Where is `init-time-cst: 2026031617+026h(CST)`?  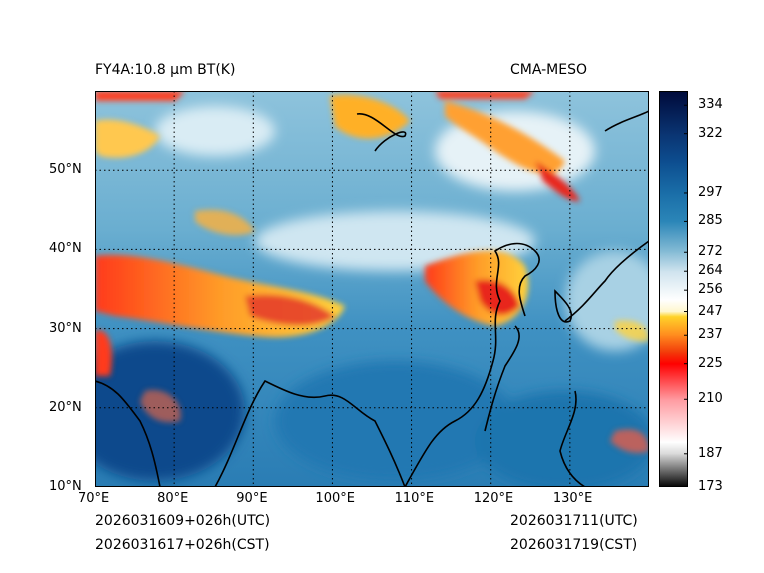 init-time-cst: 2026031617+026h(CST) is located at coordinates (182, 545).